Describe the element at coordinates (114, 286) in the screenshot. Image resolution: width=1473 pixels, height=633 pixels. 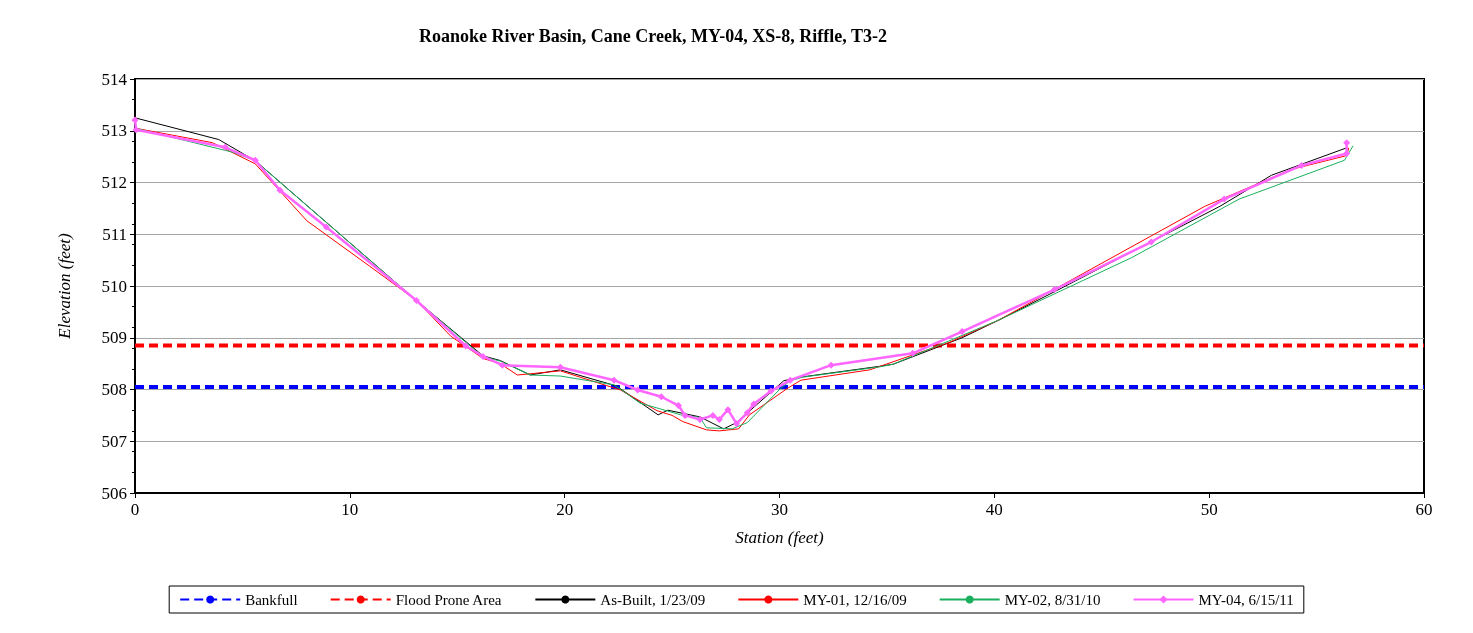
I see `y-tick-label: 510` at that location.